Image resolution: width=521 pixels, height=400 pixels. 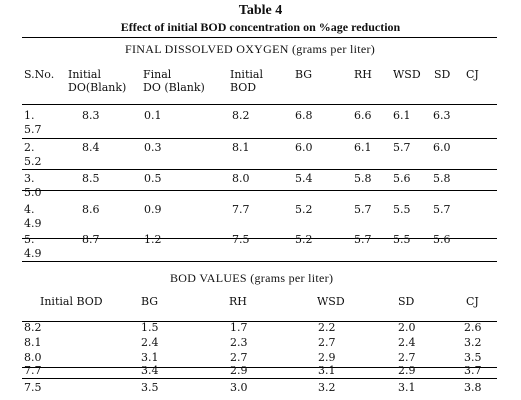 What do you see at coordinates (363, 115) in the screenshot?
I see `cell-rh: 6.6` at bounding box center [363, 115].